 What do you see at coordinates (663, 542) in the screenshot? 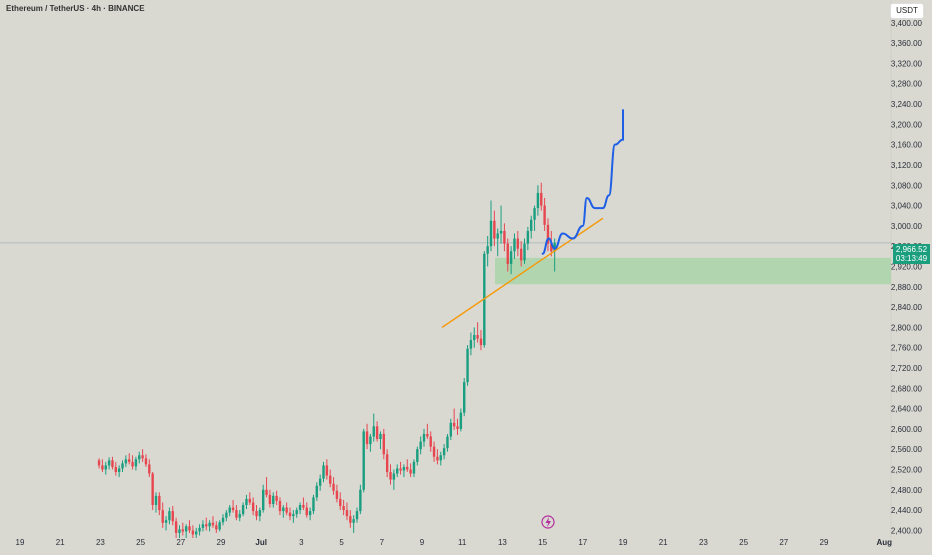
I see `x-tick-label: 21` at bounding box center [663, 542].